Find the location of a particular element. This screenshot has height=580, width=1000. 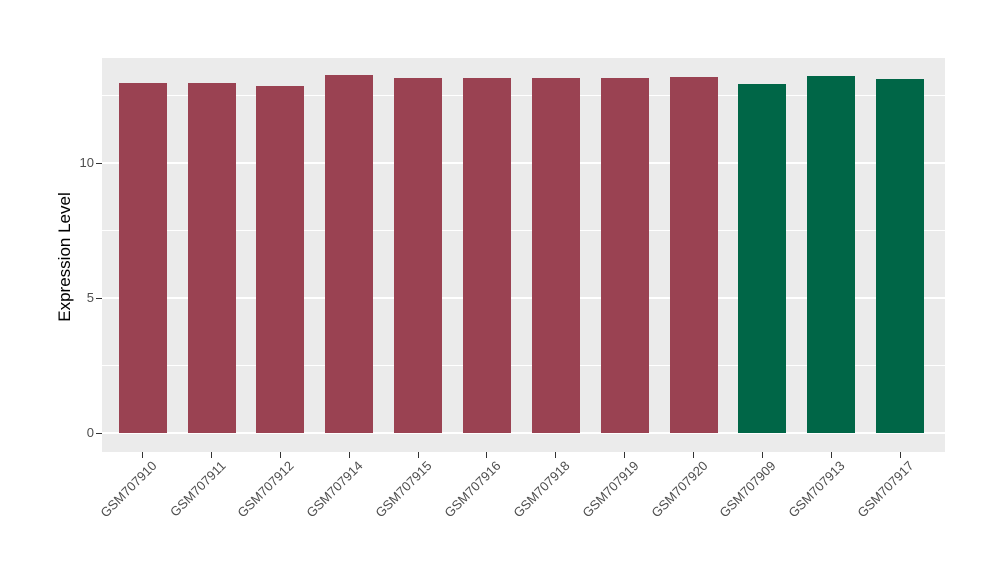

bar-GSM707916 is located at coordinates (486, 255).